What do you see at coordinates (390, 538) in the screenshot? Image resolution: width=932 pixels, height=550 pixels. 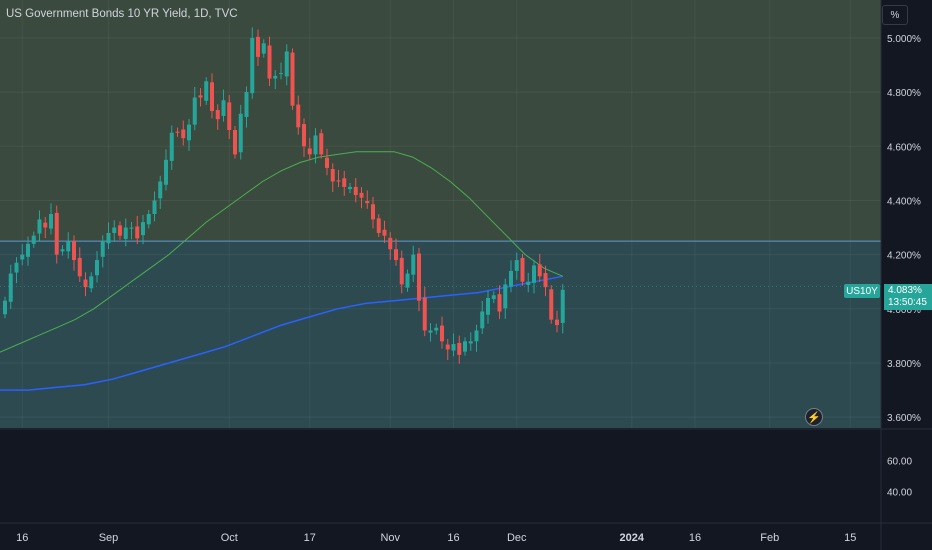 I see `x-tick-label: Nov` at bounding box center [390, 538].